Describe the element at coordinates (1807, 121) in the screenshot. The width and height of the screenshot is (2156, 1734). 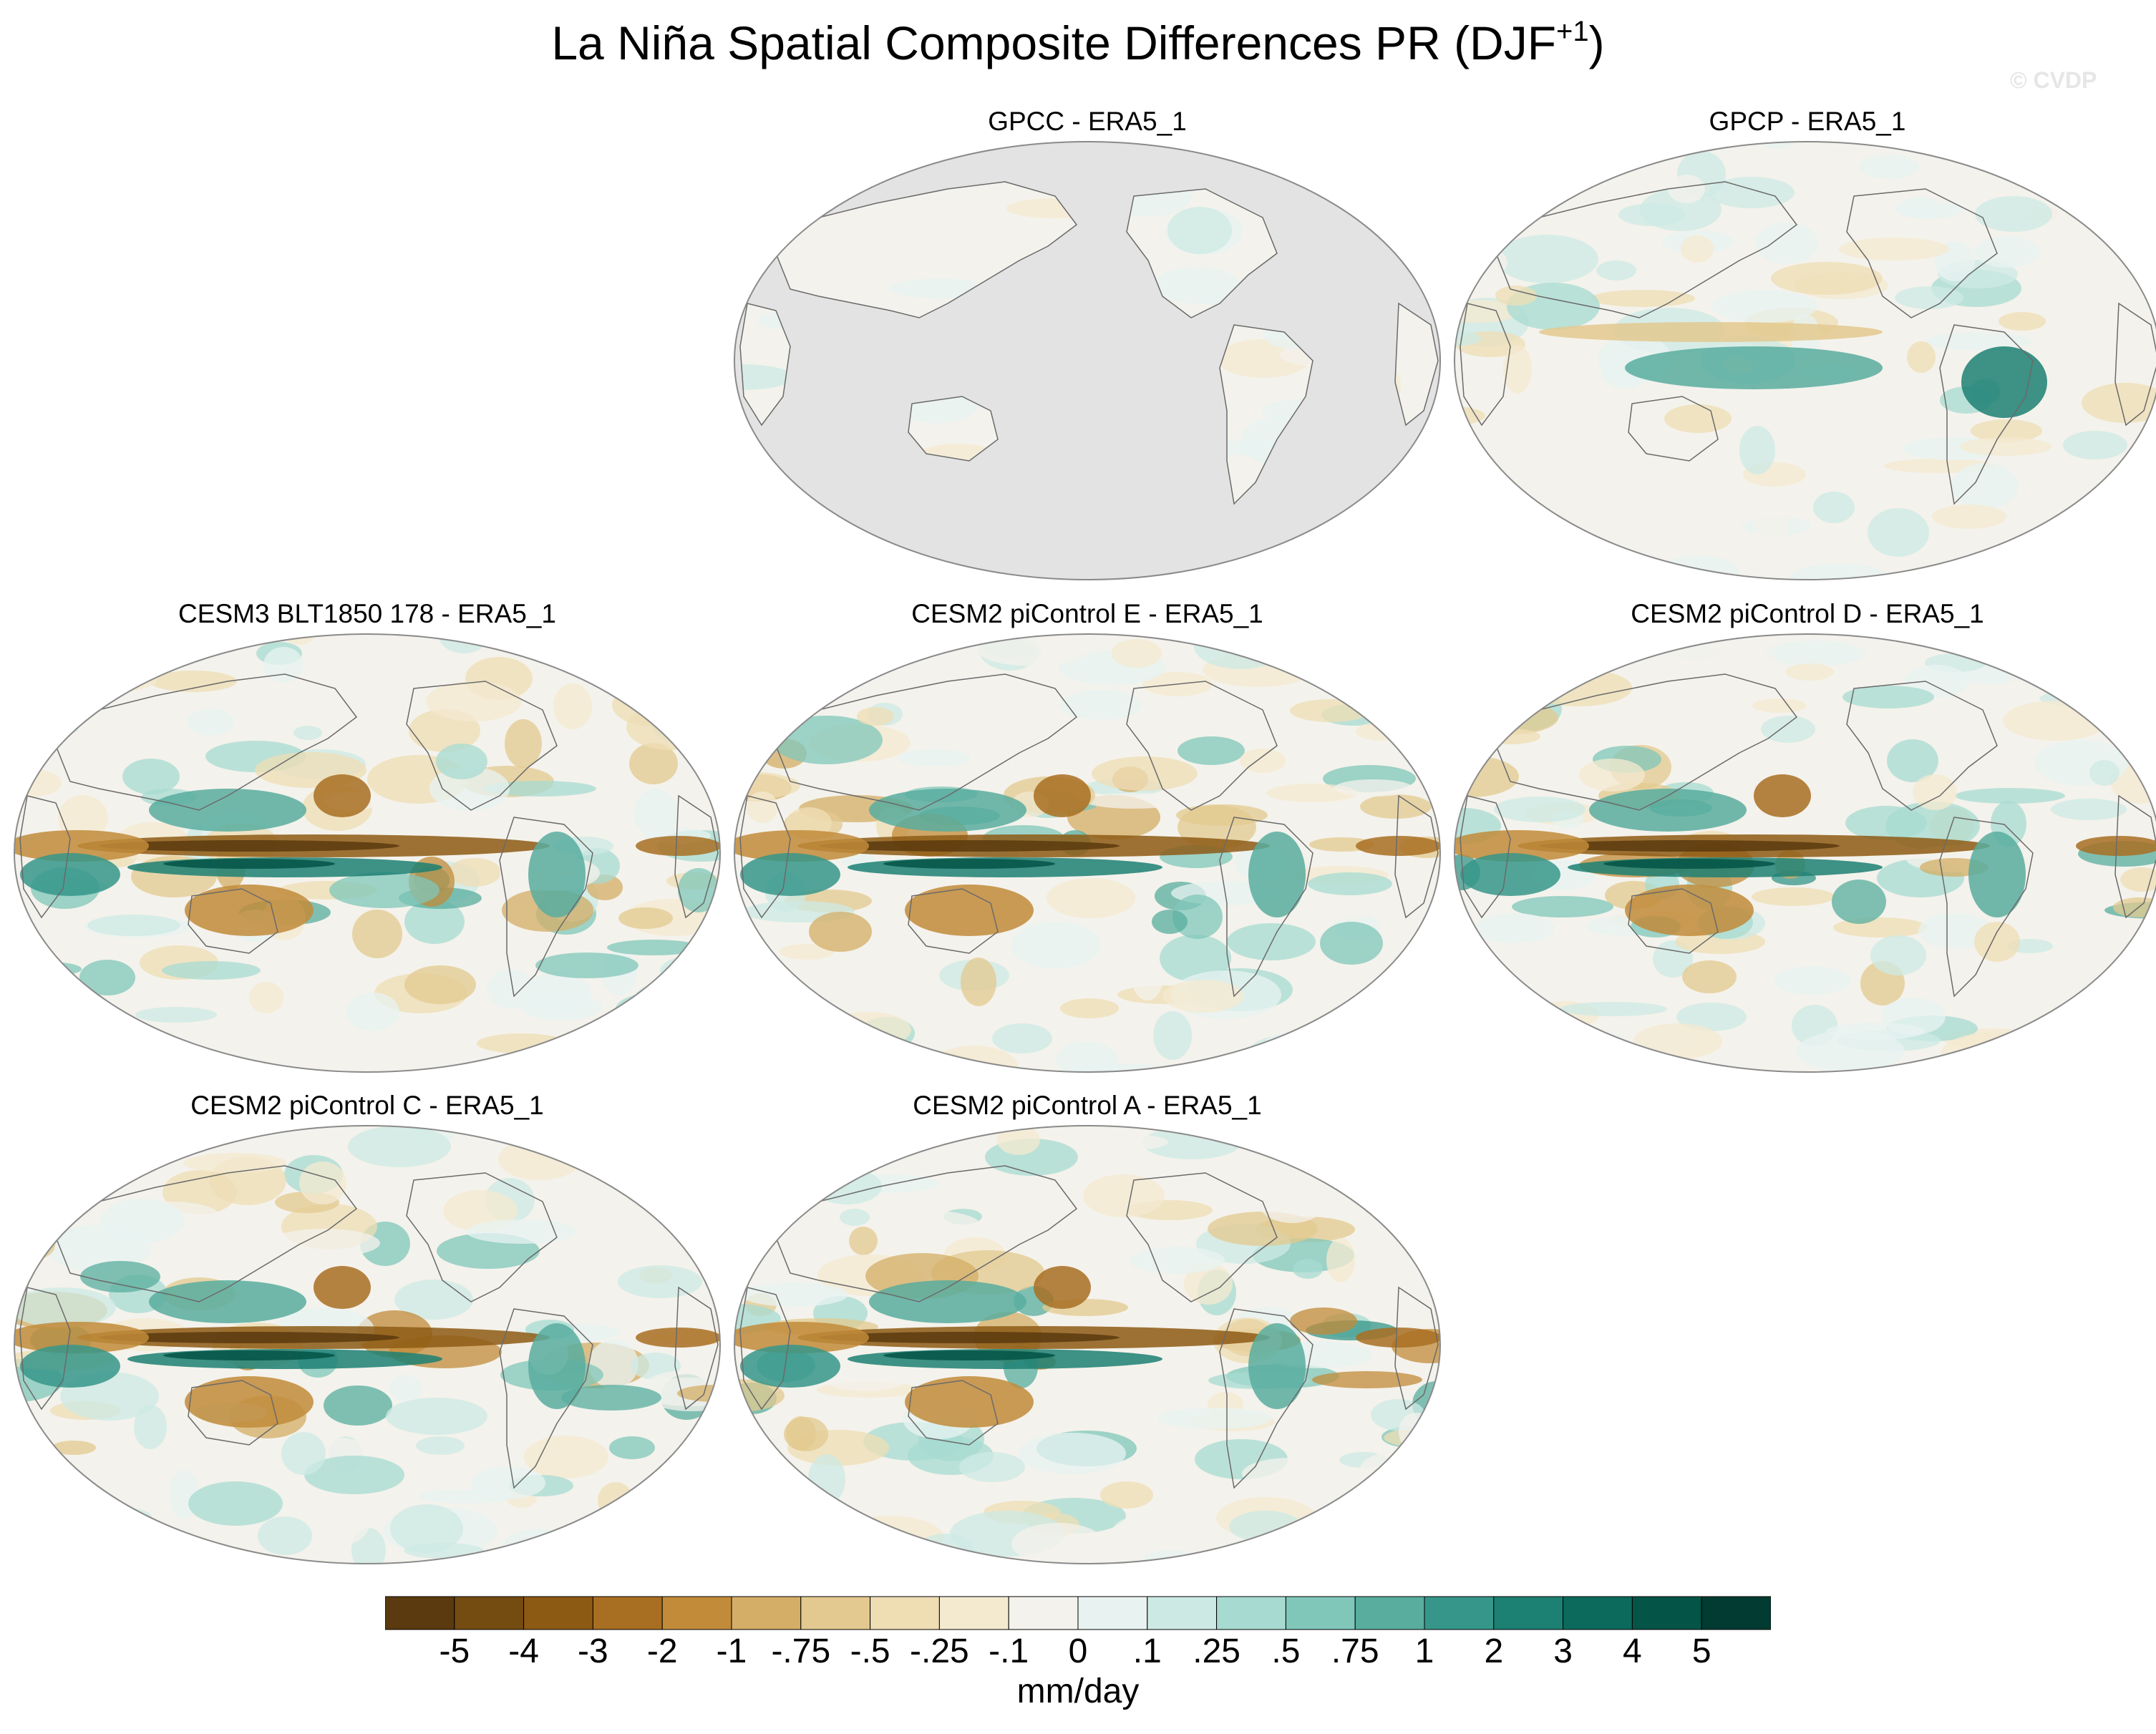
I see `panel-title: GPCP - ERA5_1` at that location.